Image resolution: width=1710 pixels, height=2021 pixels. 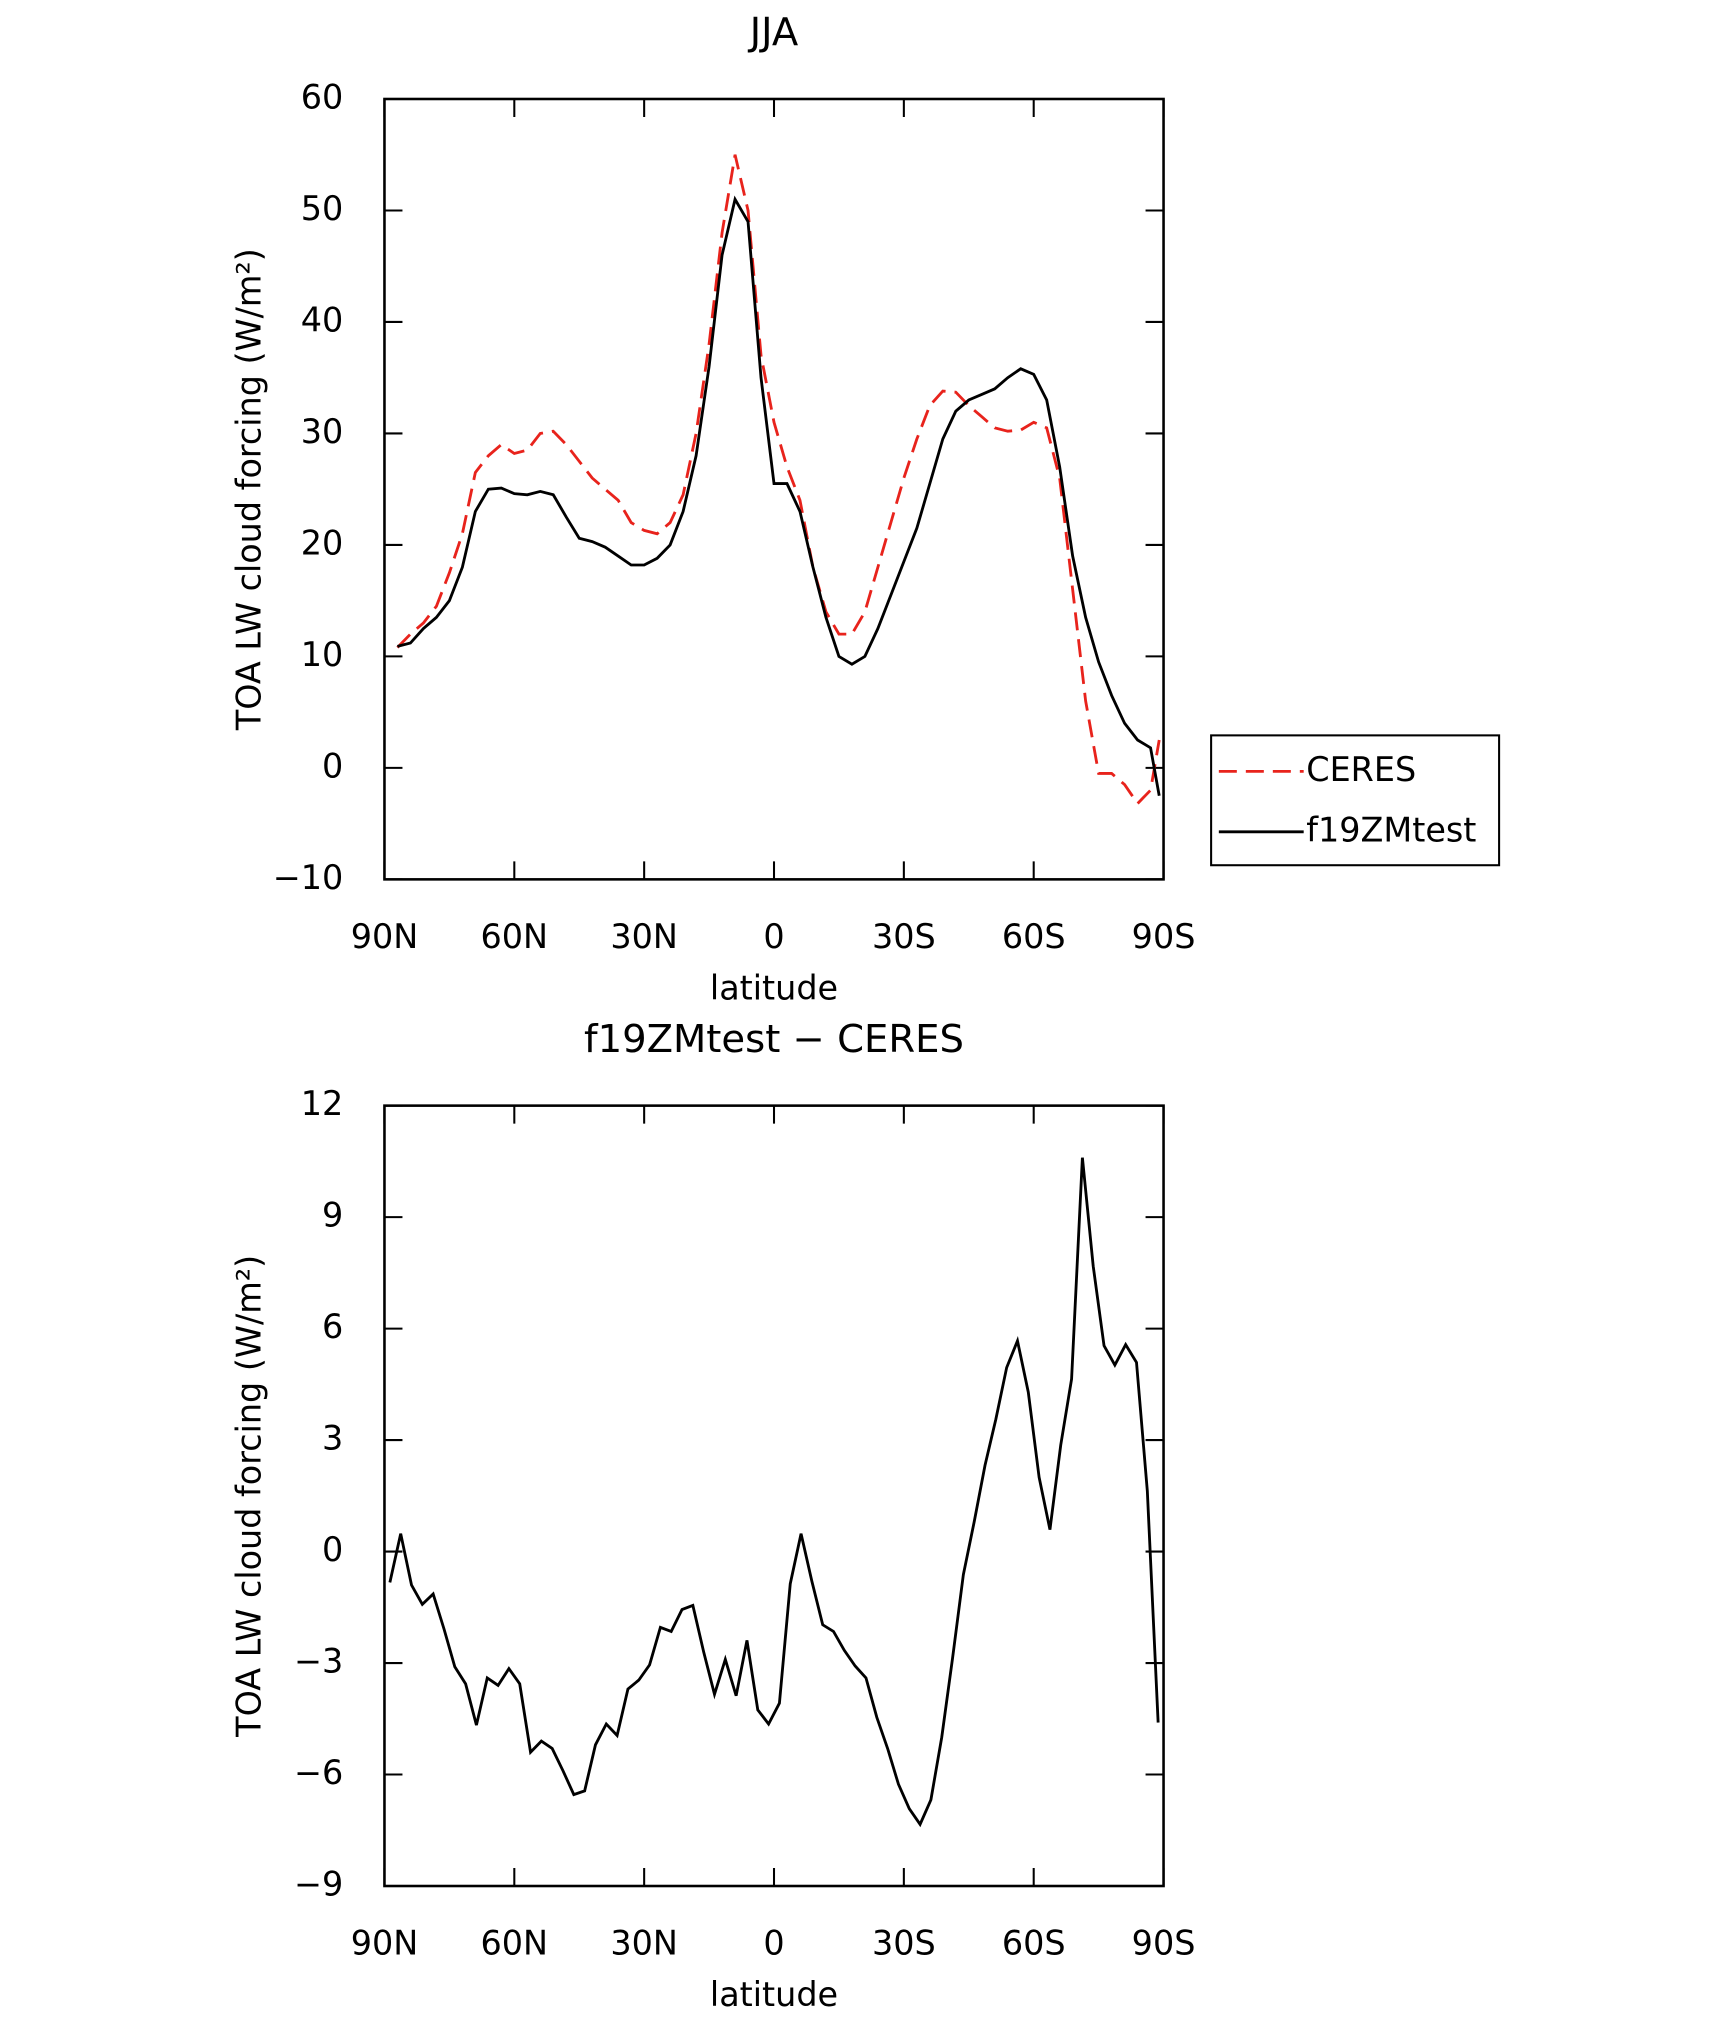 What do you see at coordinates (308, 877) in the screenshot?
I see `y-tick-label: −10` at bounding box center [308, 877].